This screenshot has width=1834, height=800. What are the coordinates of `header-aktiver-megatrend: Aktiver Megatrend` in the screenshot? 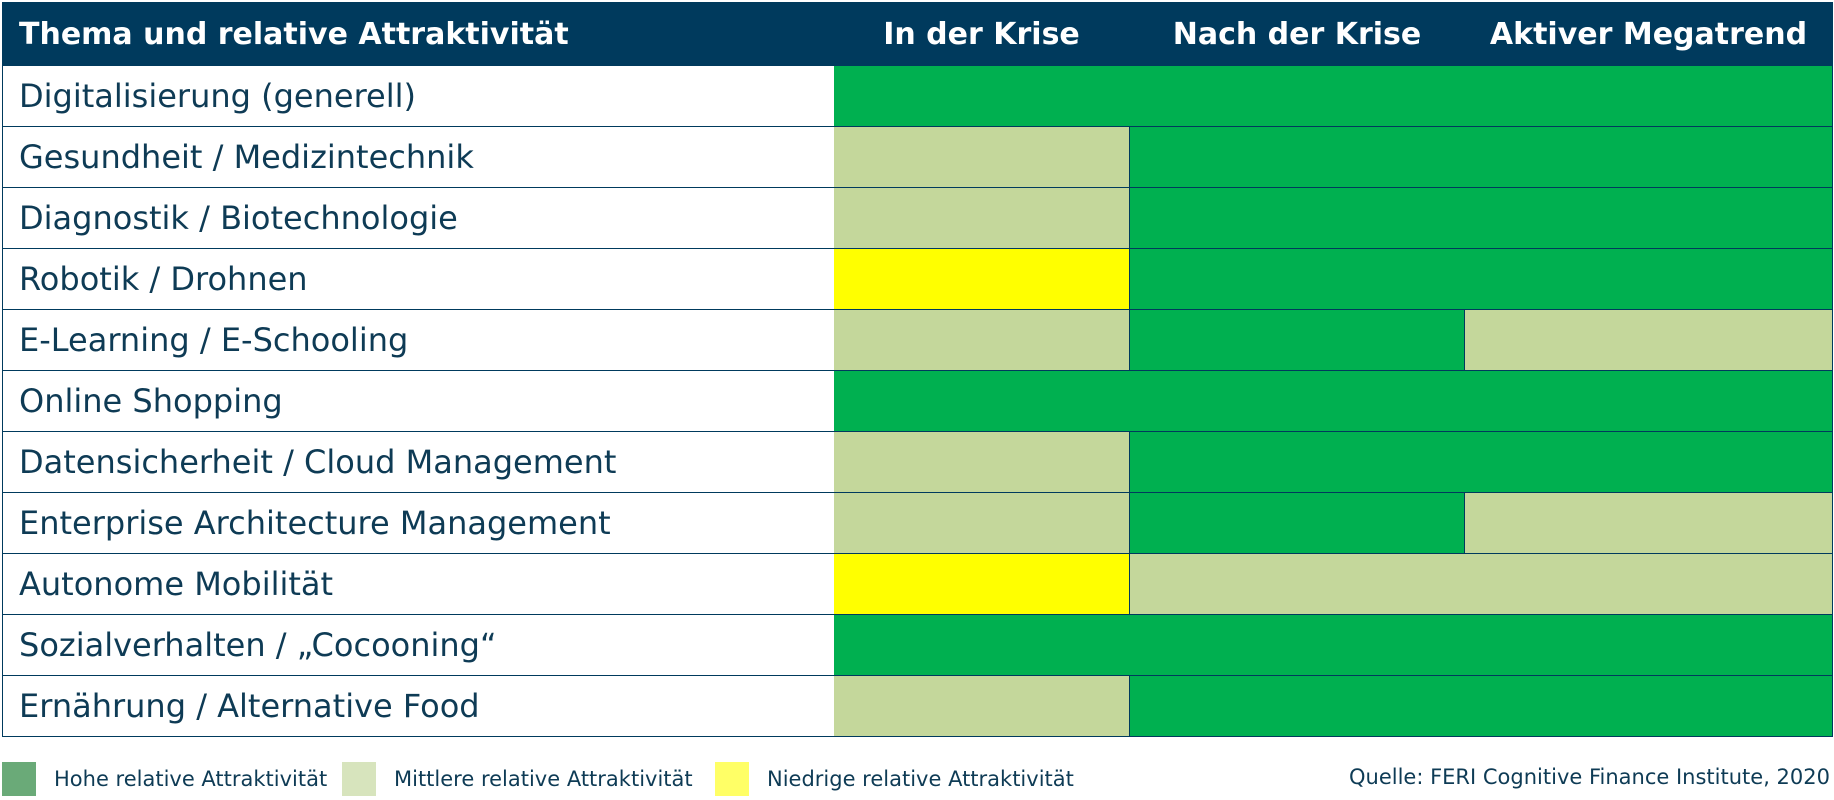 It's located at (1648, 34).